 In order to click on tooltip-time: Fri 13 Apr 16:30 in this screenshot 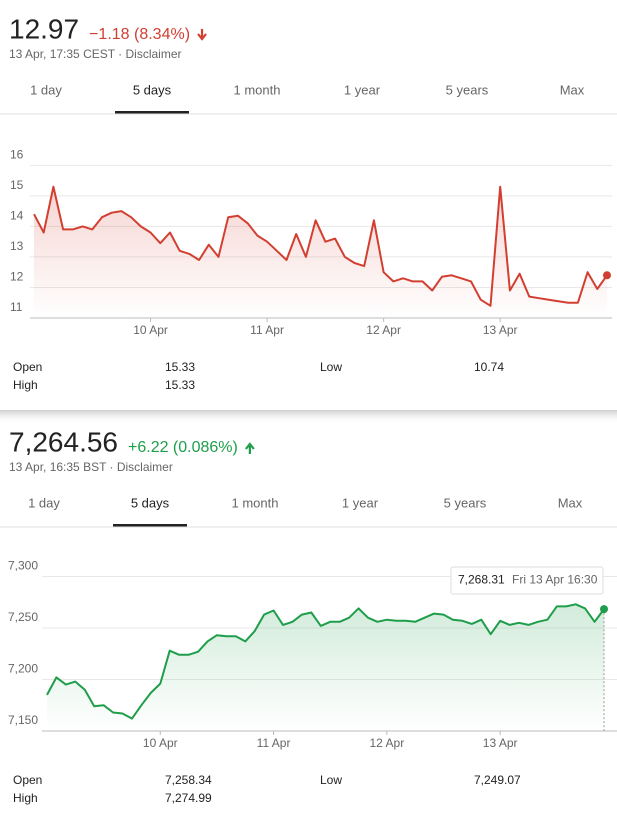, I will do `click(555, 580)`.